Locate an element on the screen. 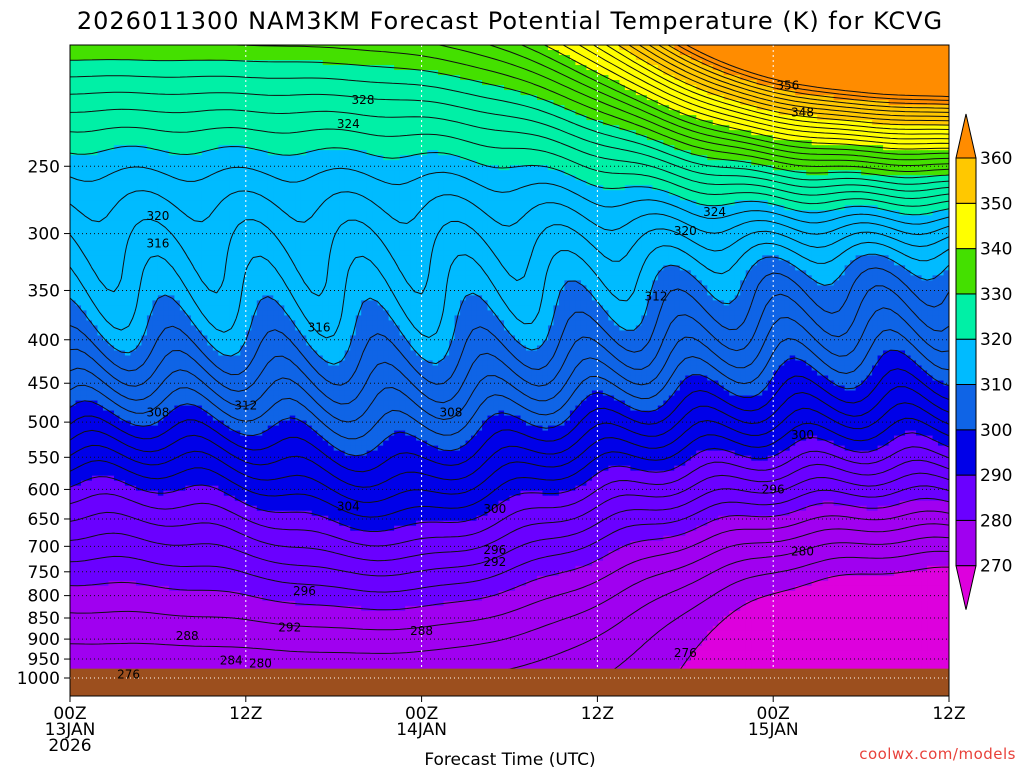 The width and height of the screenshot is (1024, 768). contour-label-2: 284 is located at coordinates (231, 661).